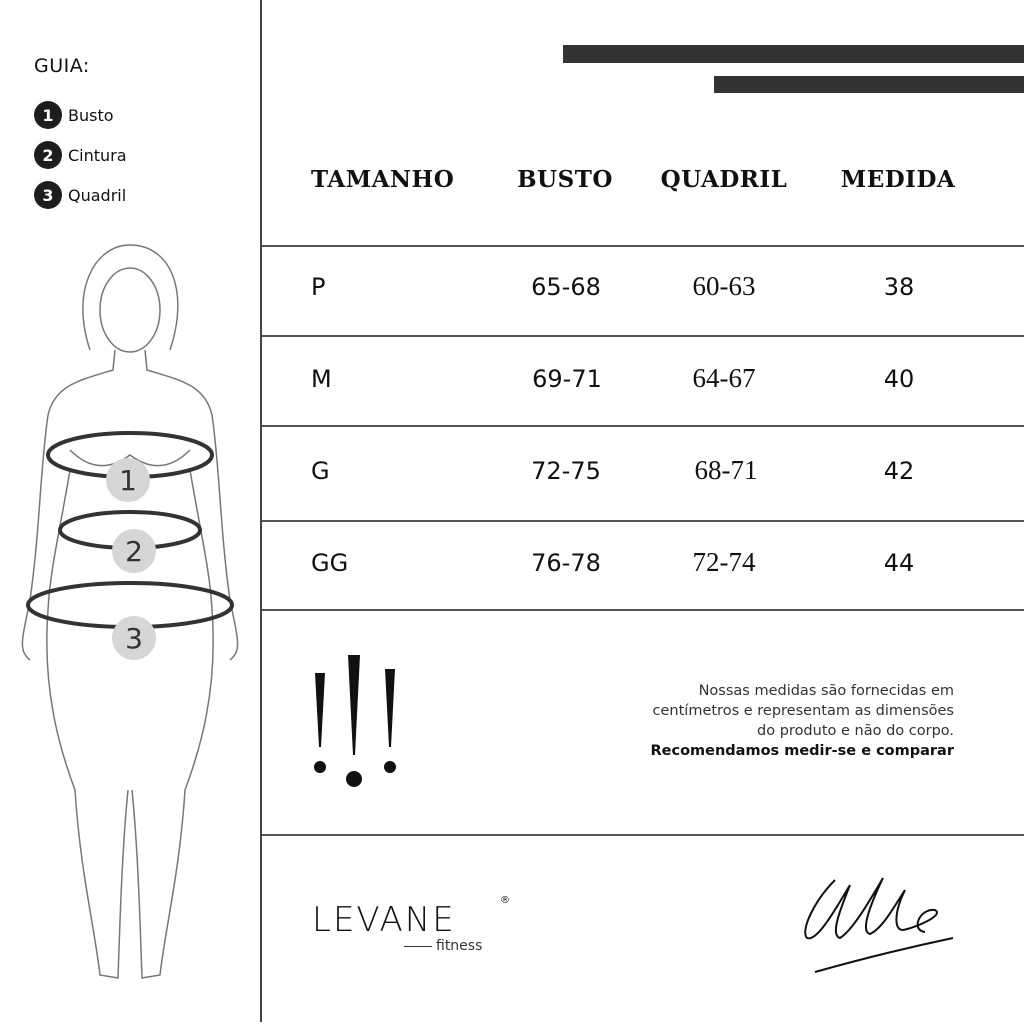 The height and width of the screenshot is (1024, 1024). What do you see at coordinates (62, 66) in the screenshot?
I see `guide-title: GUIA:` at bounding box center [62, 66].